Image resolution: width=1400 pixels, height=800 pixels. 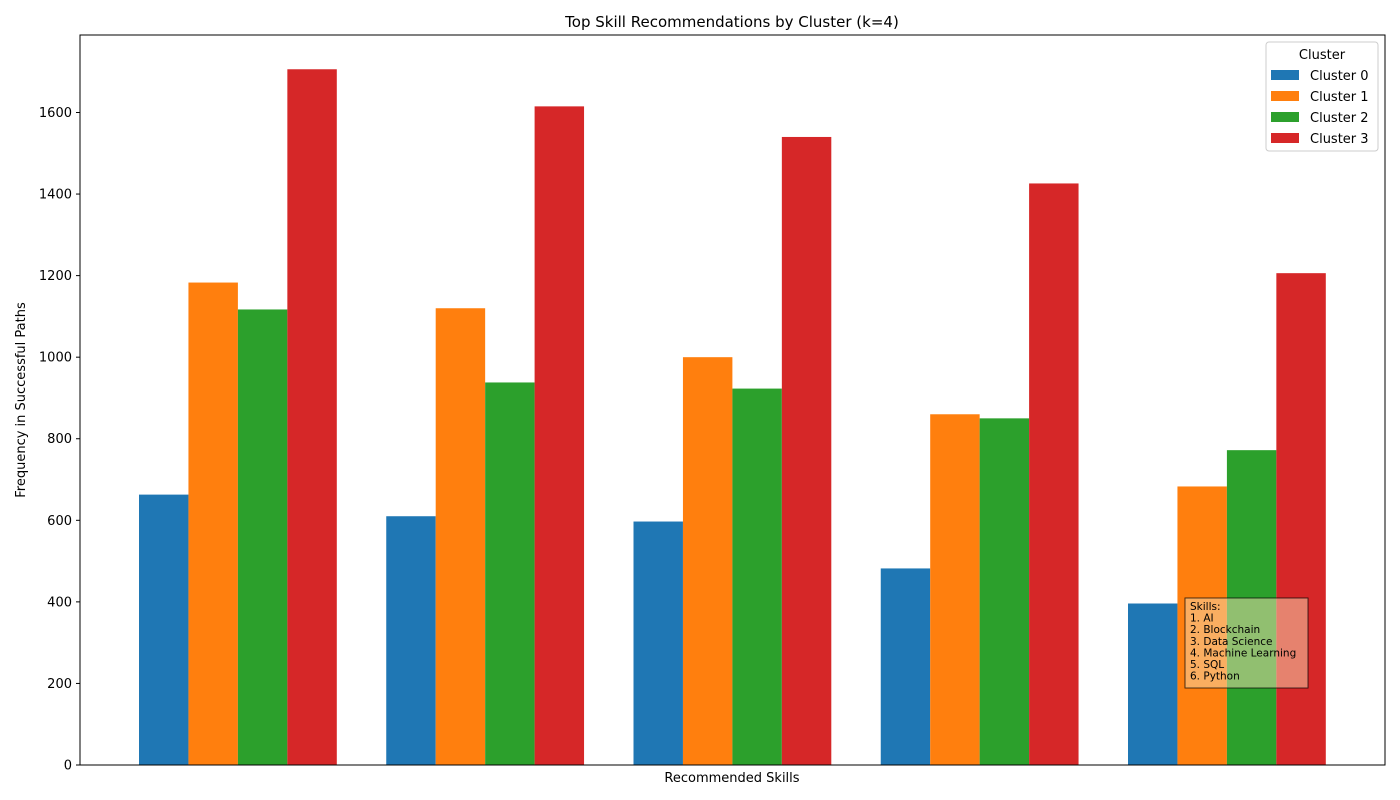 I want to click on y-axis-label: Frequency in Successful Paths, so click(x=21, y=400).